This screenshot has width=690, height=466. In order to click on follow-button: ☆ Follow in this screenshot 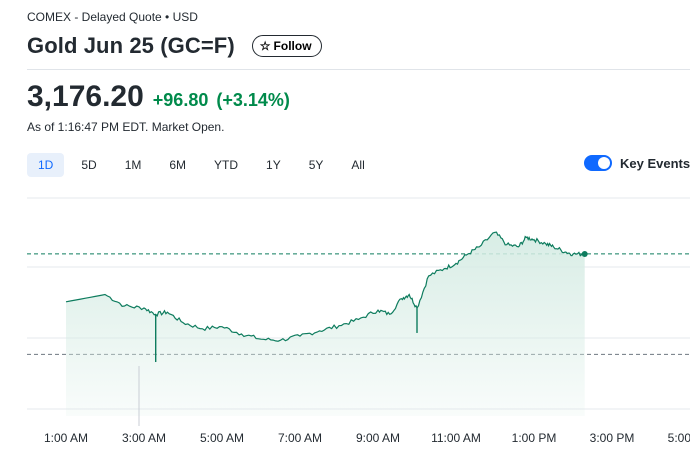, I will do `click(286, 46)`.